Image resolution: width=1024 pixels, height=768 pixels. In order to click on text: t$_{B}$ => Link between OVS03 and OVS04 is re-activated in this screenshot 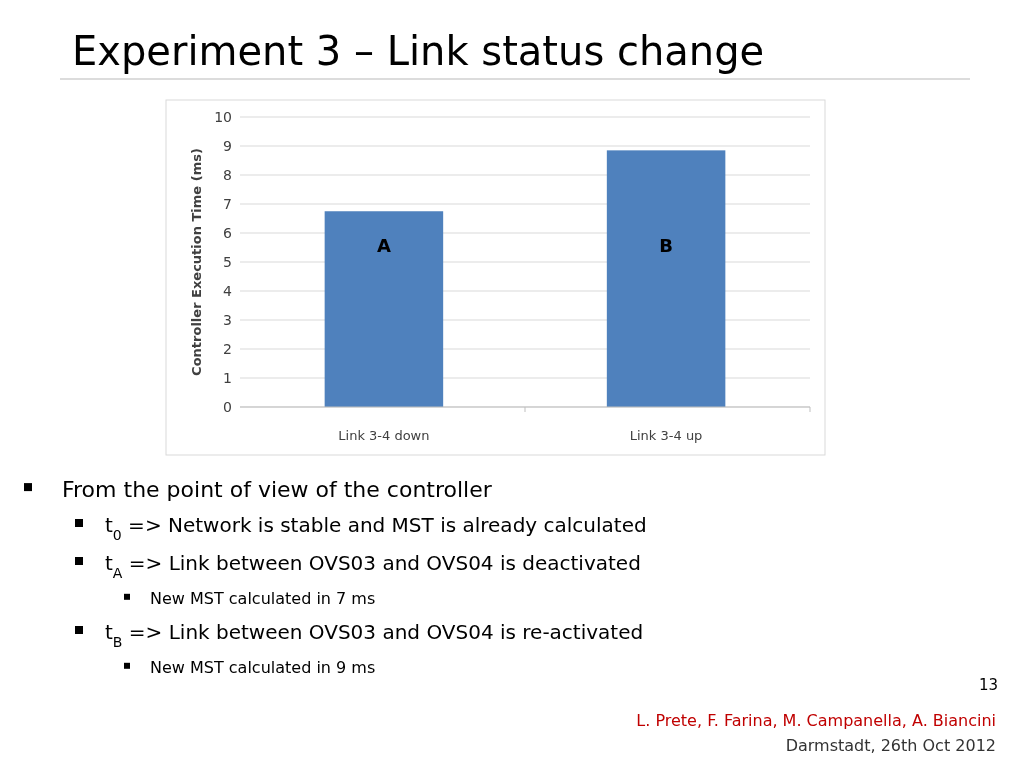, I will do `click(374, 635)`.